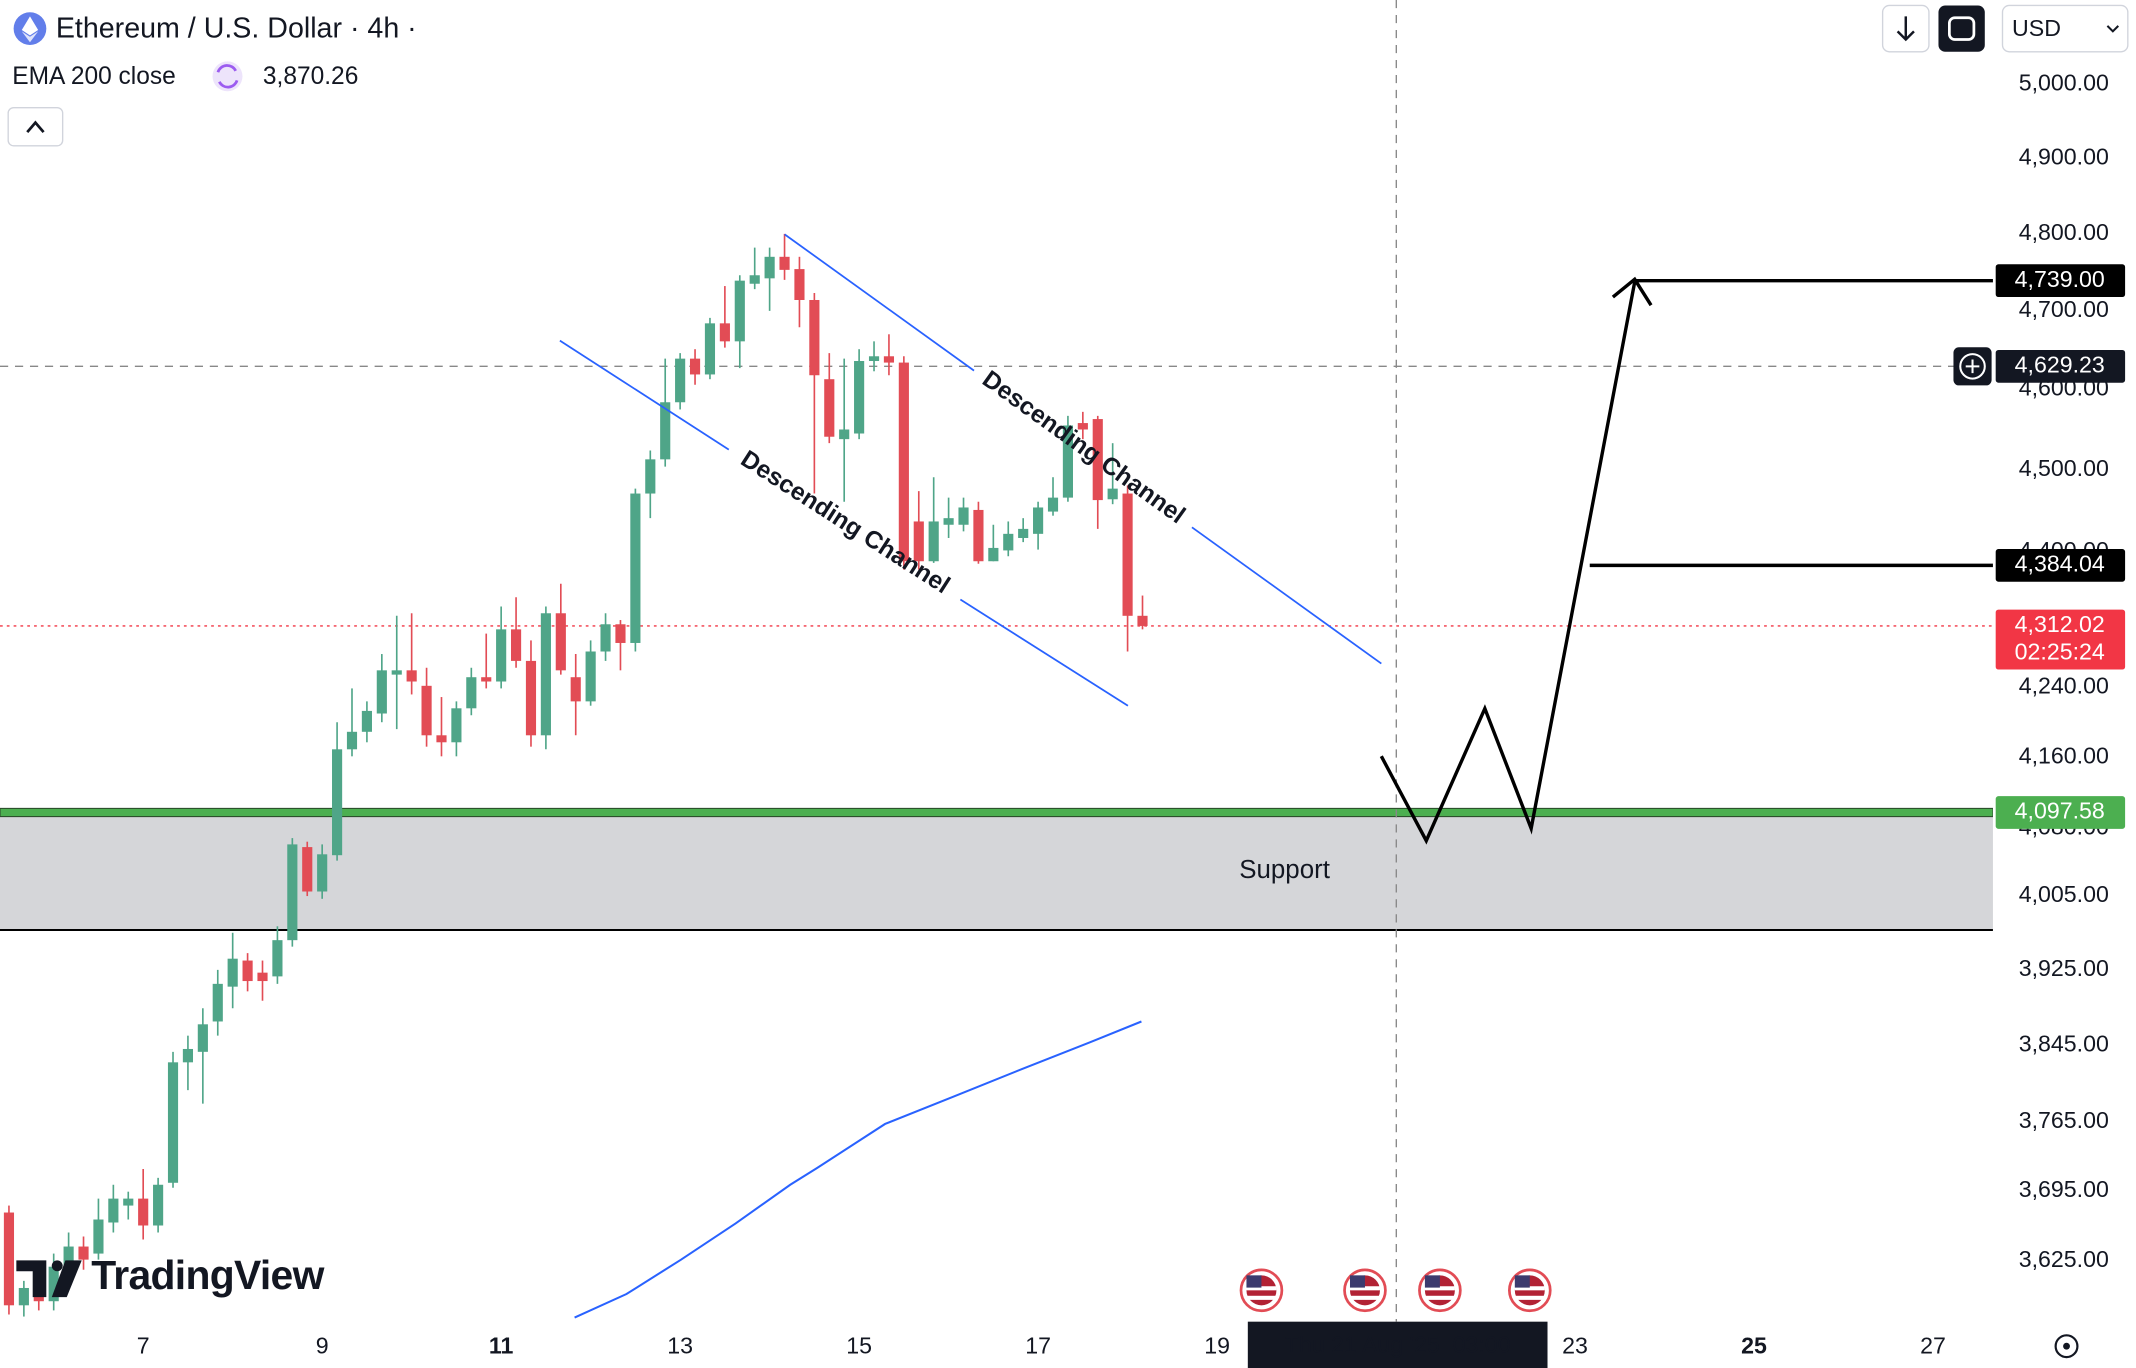  Describe the element at coordinates (2064, 684) in the screenshot. I see `price-axis-bg` at that location.